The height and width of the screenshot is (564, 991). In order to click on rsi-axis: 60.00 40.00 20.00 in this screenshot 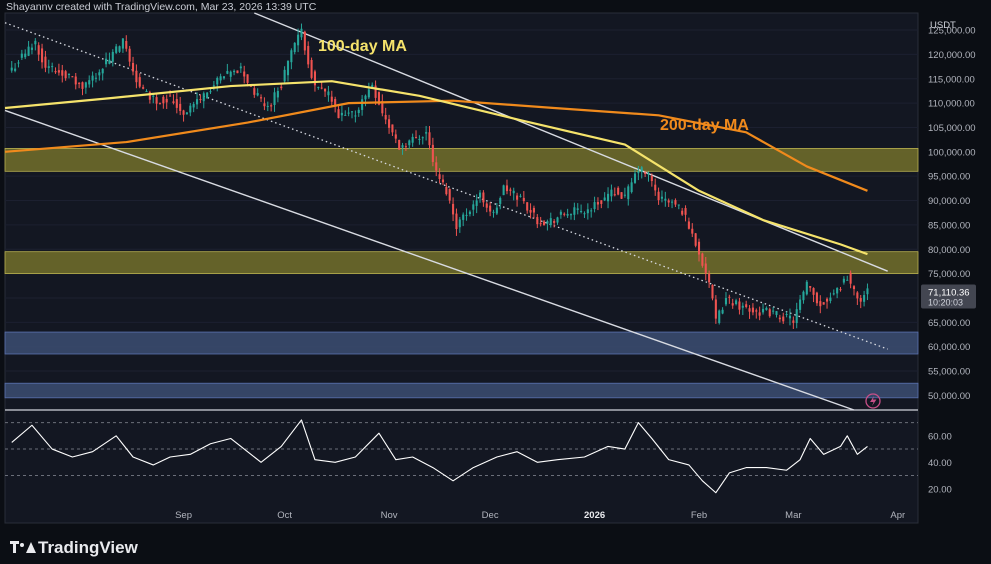, I will do `click(940, 463)`.